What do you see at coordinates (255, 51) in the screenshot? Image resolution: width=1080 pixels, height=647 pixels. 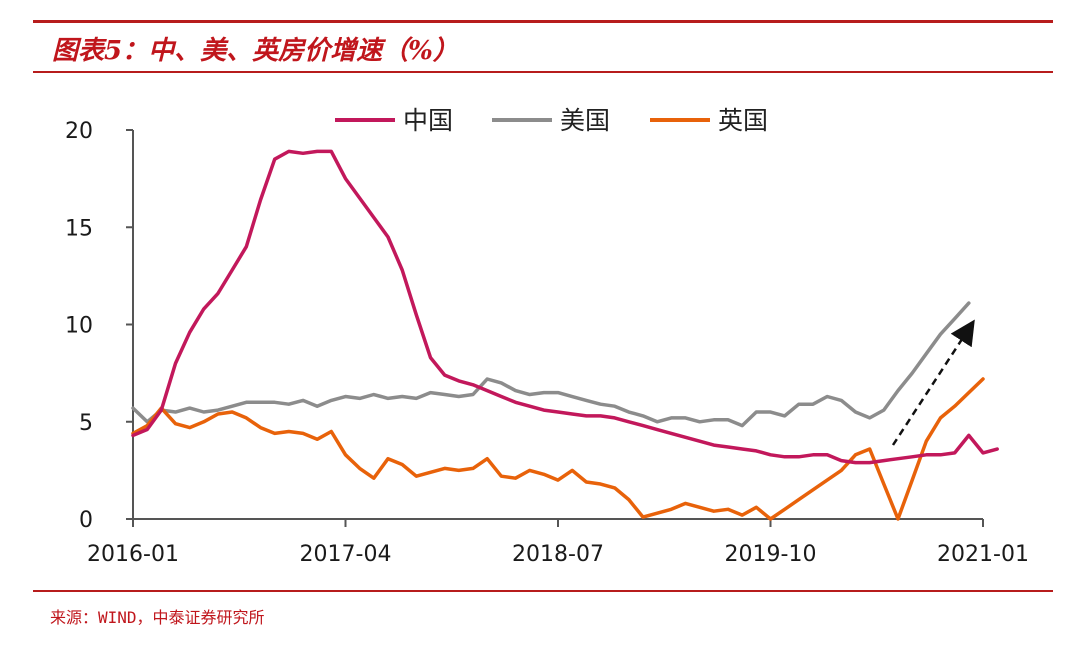 I see `figure-title: 图表5：中、美、英房价增速（%）` at bounding box center [255, 51].